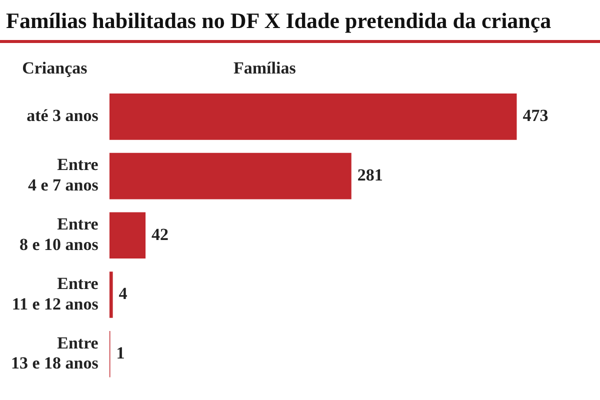  Describe the element at coordinates (120, 353) in the screenshot. I see `data-label: 1` at that location.